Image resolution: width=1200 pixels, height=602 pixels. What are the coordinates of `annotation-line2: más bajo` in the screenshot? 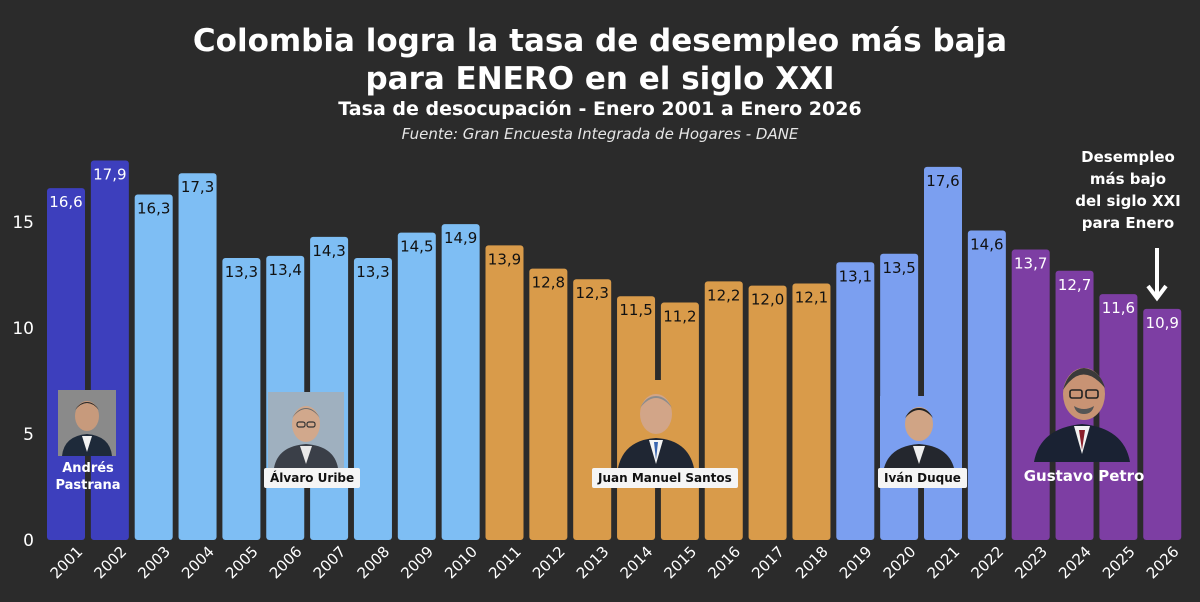 It's located at (1128, 179).